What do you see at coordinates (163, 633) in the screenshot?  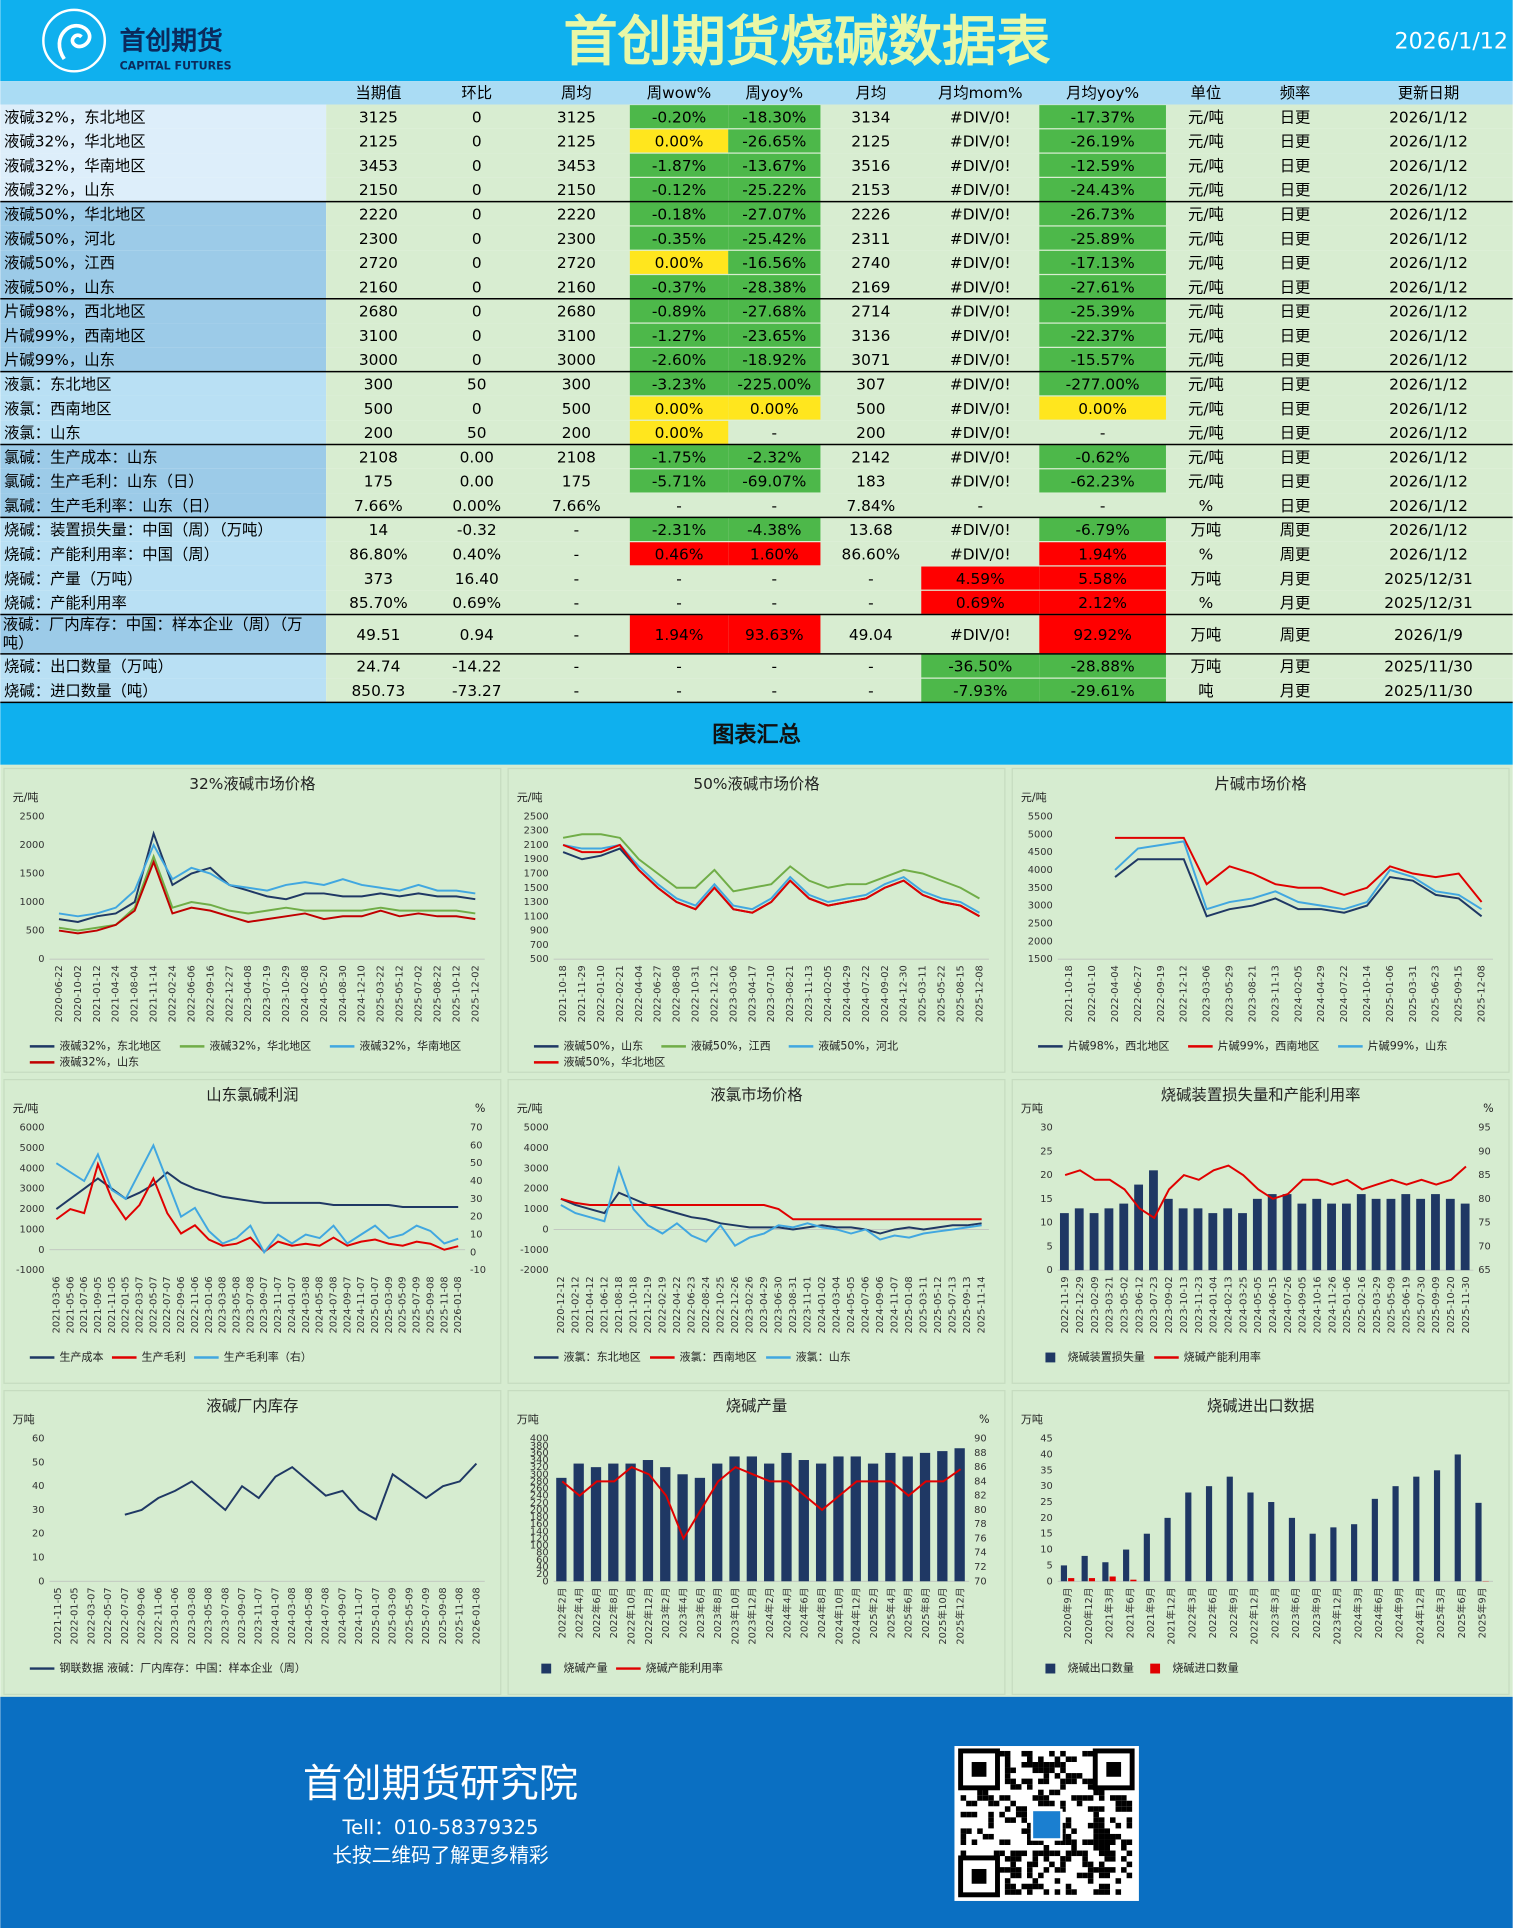 I see `row-label: 液碱：厂内库存：中国：样本企业（周）（万吨）` at bounding box center [163, 633].